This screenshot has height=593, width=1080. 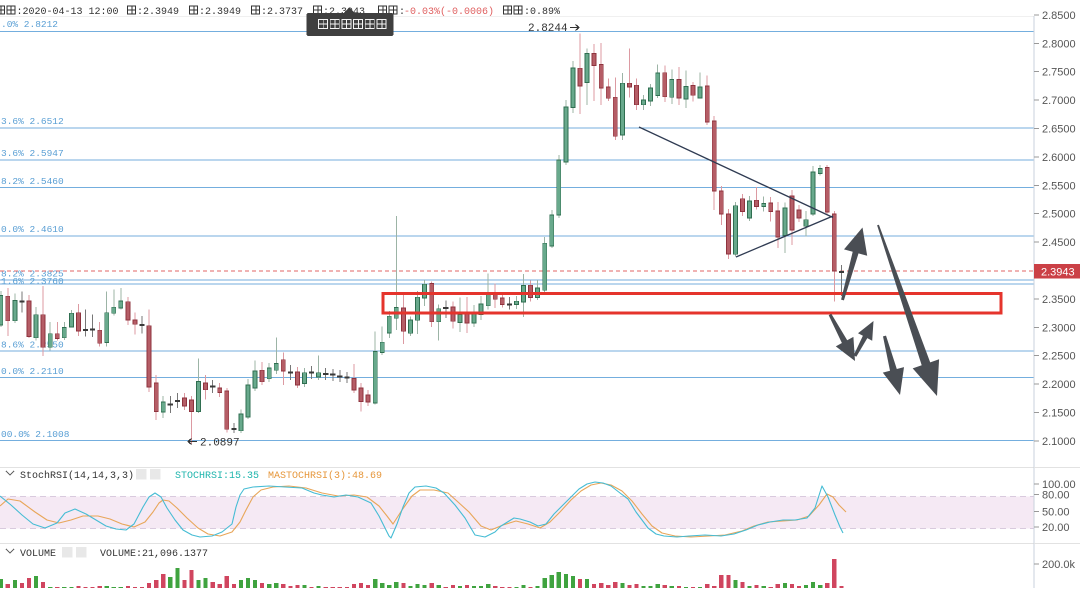 I want to click on svg-text: 100.00, so click(x=1059, y=485).